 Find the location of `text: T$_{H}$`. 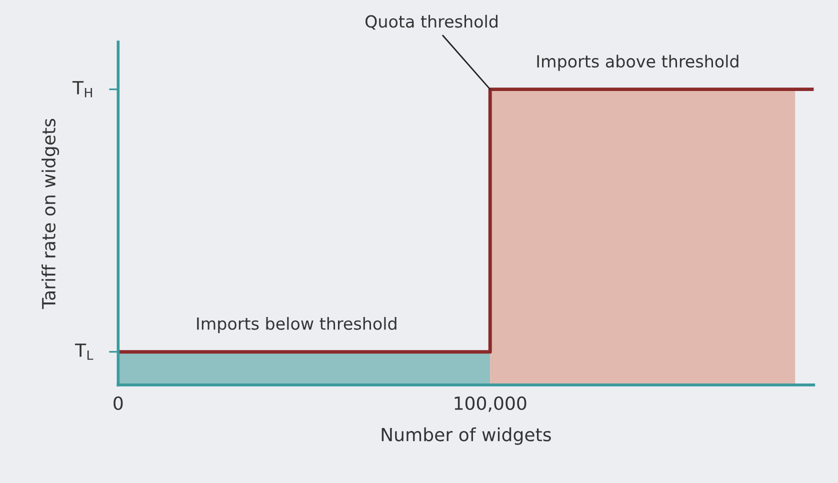

text: T$_{H}$ is located at coordinates (82, 89).